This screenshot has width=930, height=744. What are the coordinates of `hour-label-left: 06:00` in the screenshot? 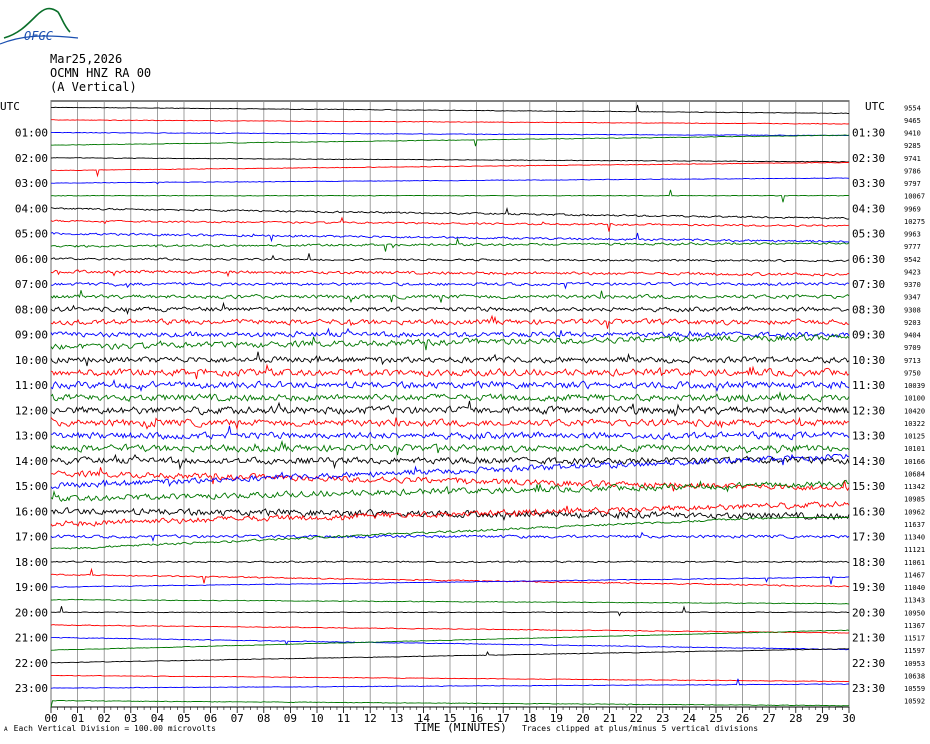 It's located at (31, 259).